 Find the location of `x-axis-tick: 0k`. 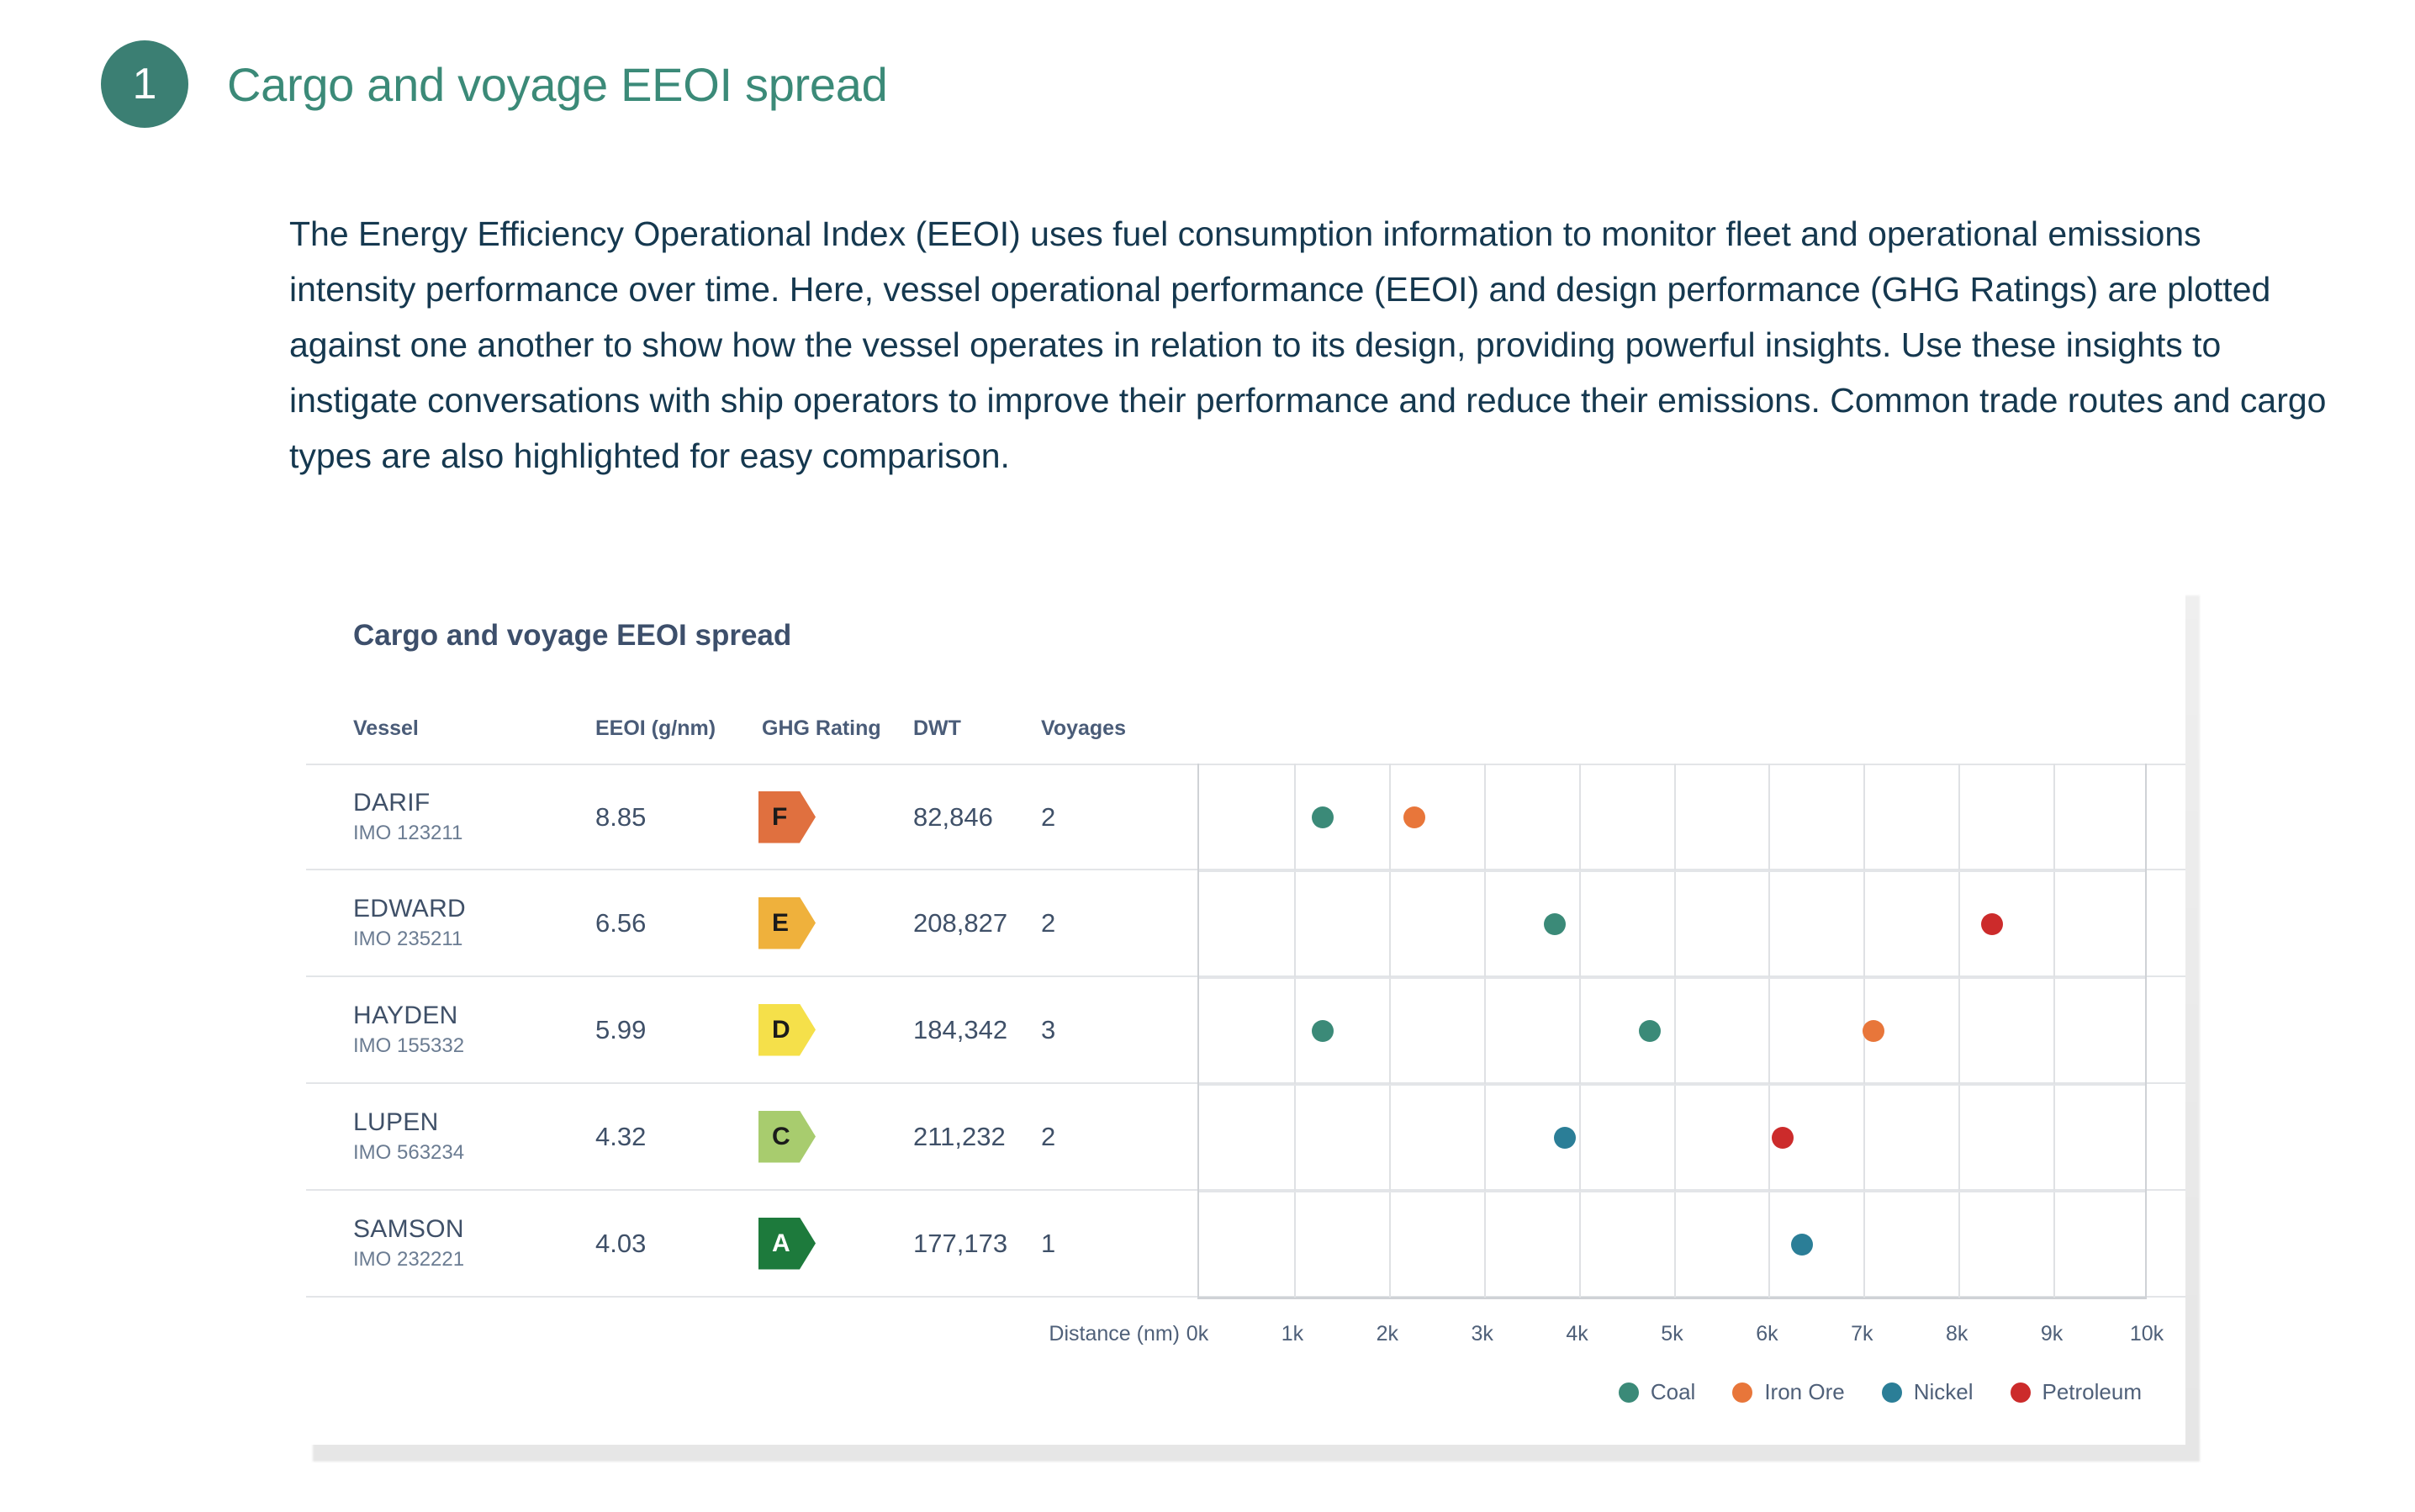

x-axis-tick: 0k is located at coordinates (1197, 1333).